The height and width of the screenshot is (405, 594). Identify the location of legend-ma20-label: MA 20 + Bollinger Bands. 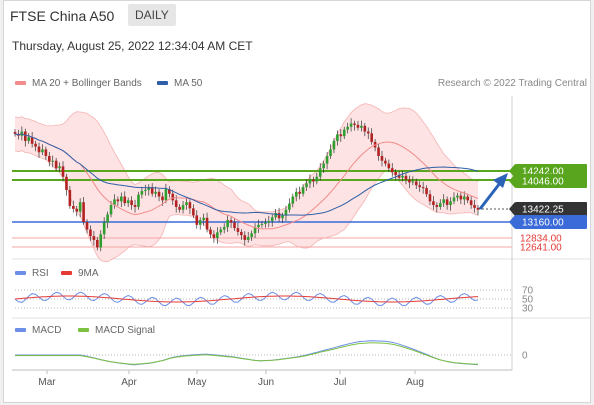
(87, 83).